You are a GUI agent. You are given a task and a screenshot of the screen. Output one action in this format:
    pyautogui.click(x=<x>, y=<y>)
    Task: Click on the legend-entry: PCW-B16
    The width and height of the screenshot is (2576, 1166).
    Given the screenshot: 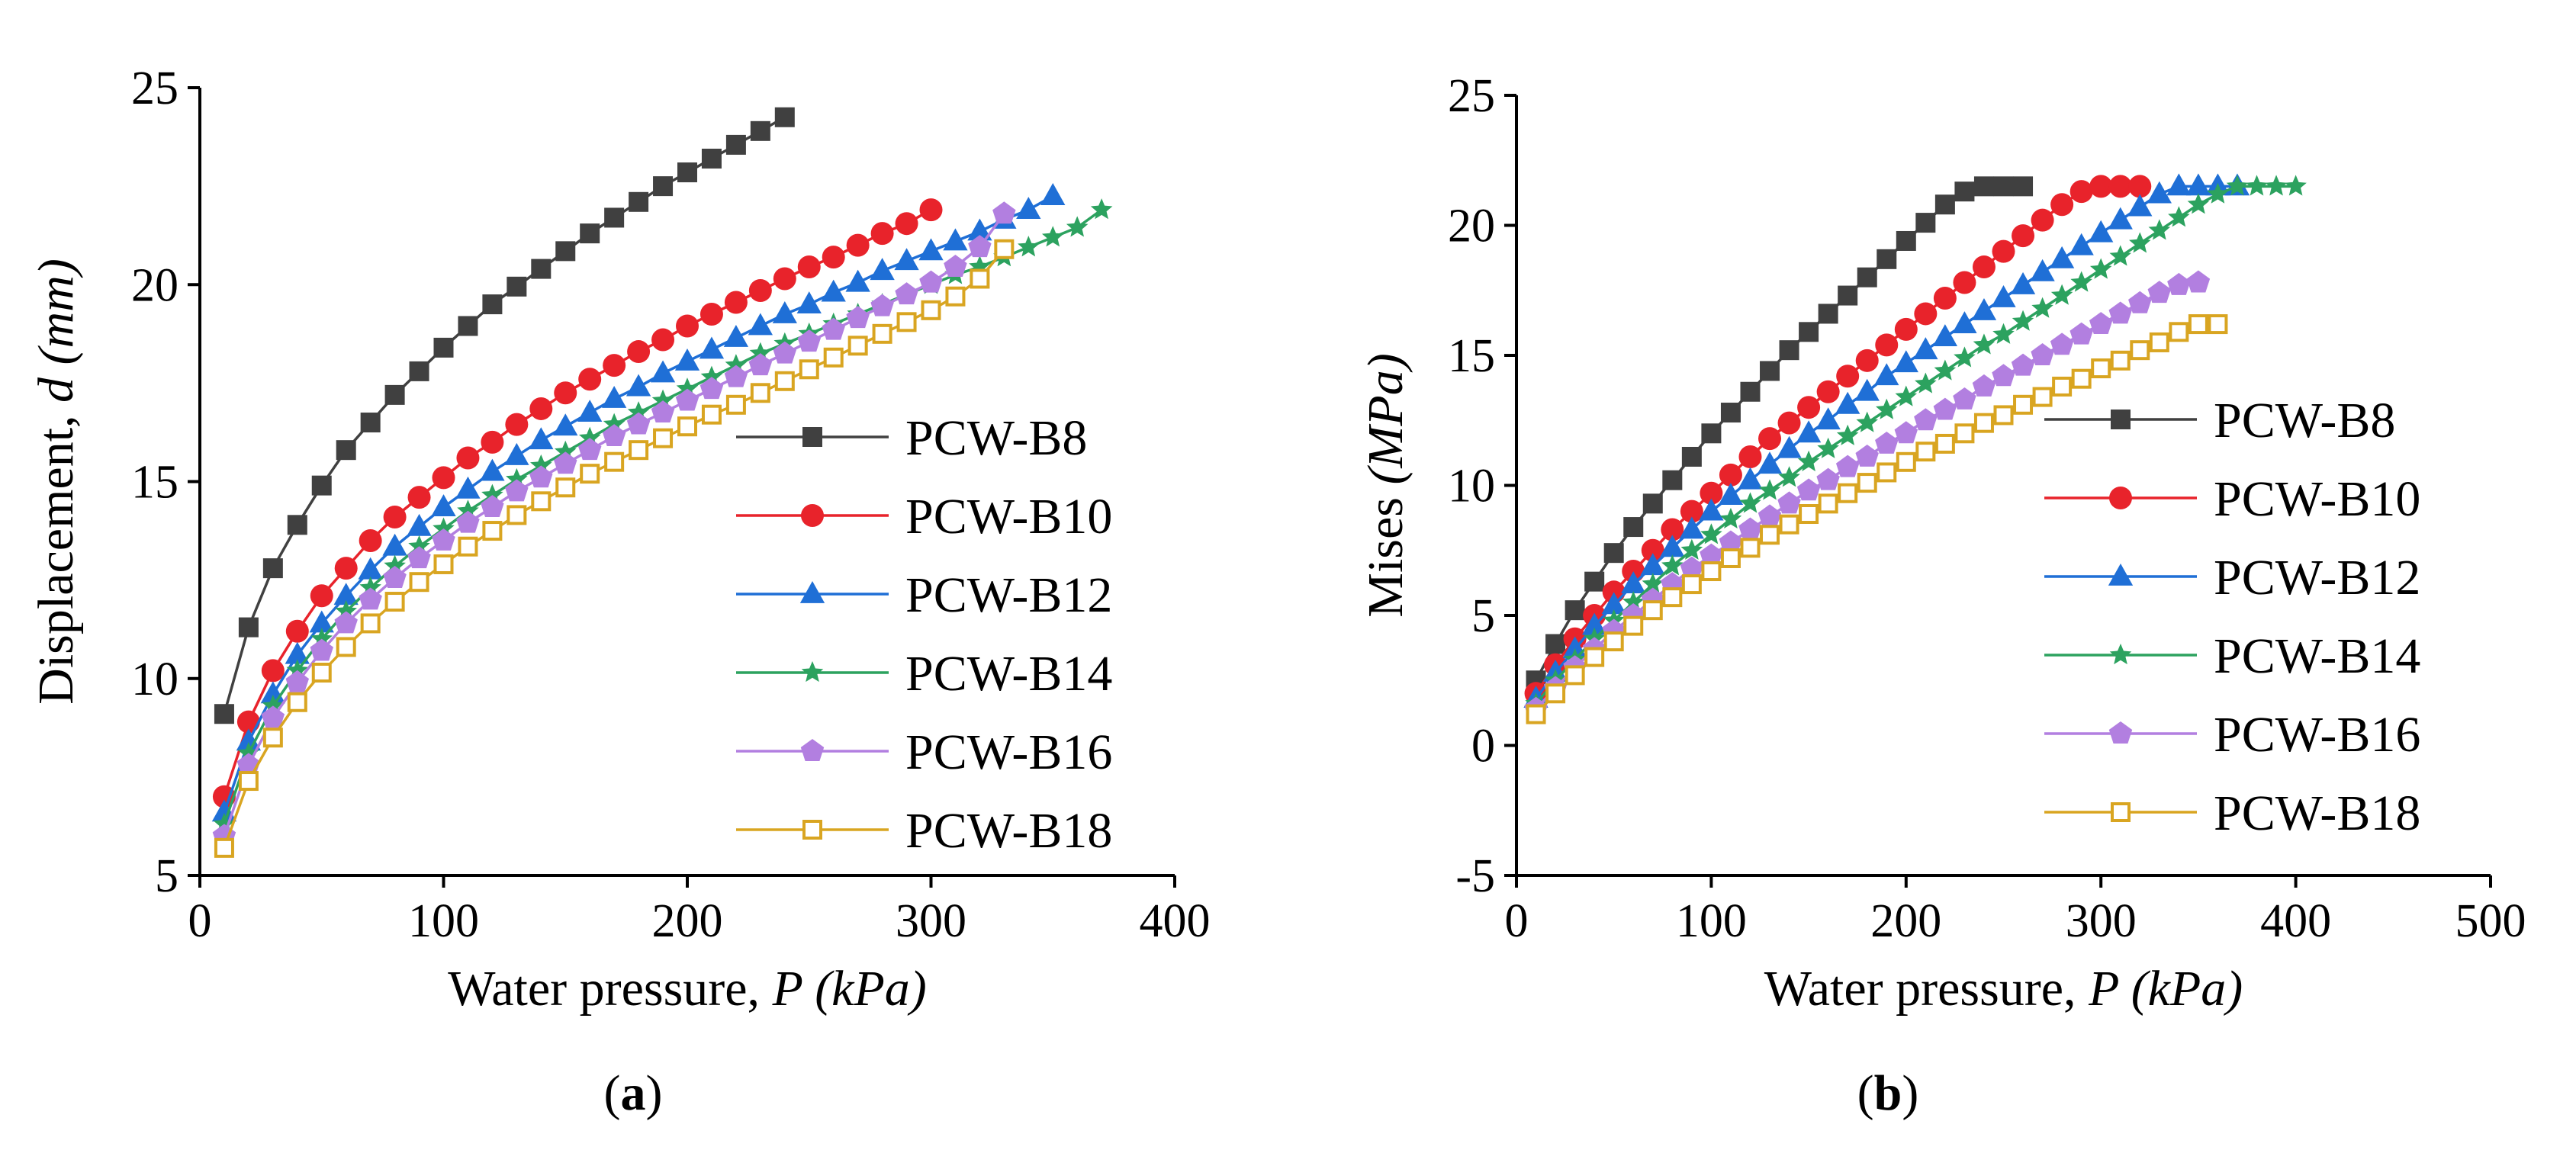 What is the action you would take?
    pyautogui.click(x=2317, y=735)
    